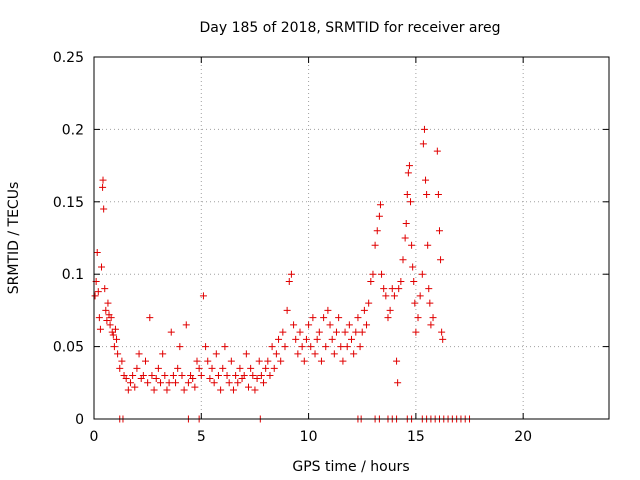 Image resolution: width=640 pixels, height=480 pixels. I want to click on y-tick-label: 0.1, so click(73, 275).